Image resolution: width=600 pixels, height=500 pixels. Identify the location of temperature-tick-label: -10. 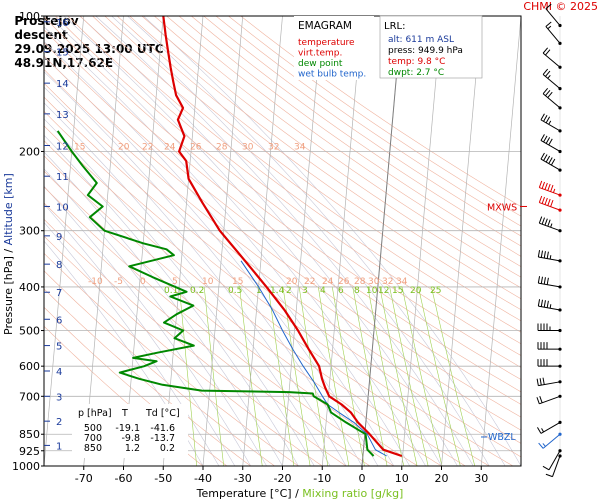
(322, 478).